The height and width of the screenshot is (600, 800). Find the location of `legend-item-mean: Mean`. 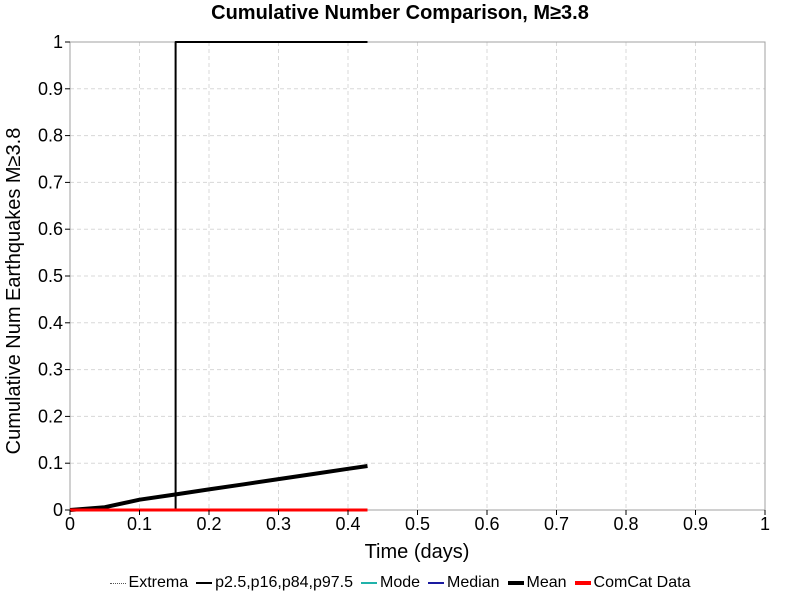

legend-item-mean: Mean is located at coordinates (537, 583).